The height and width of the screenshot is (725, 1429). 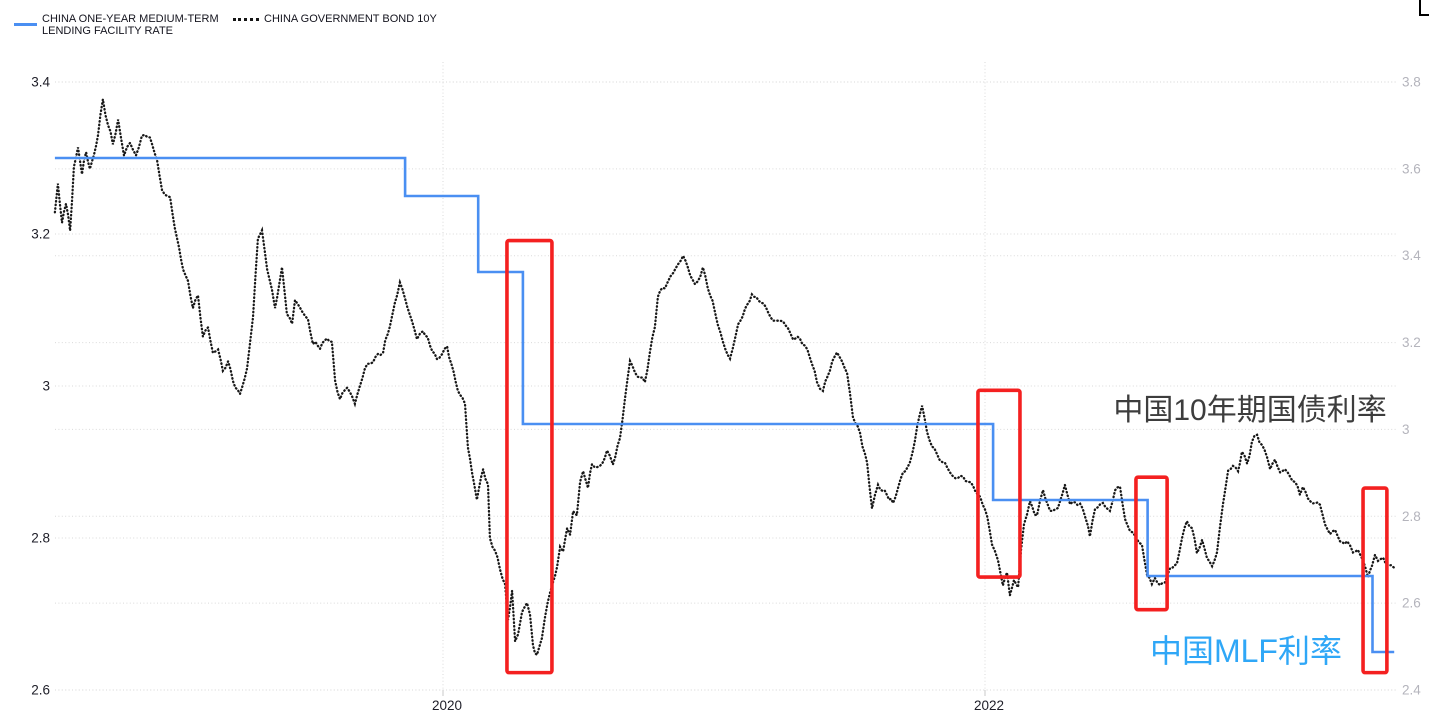 What do you see at coordinates (447, 705) in the screenshot?
I see `x-axis-tick-label: 2020` at bounding box center [447, 705].